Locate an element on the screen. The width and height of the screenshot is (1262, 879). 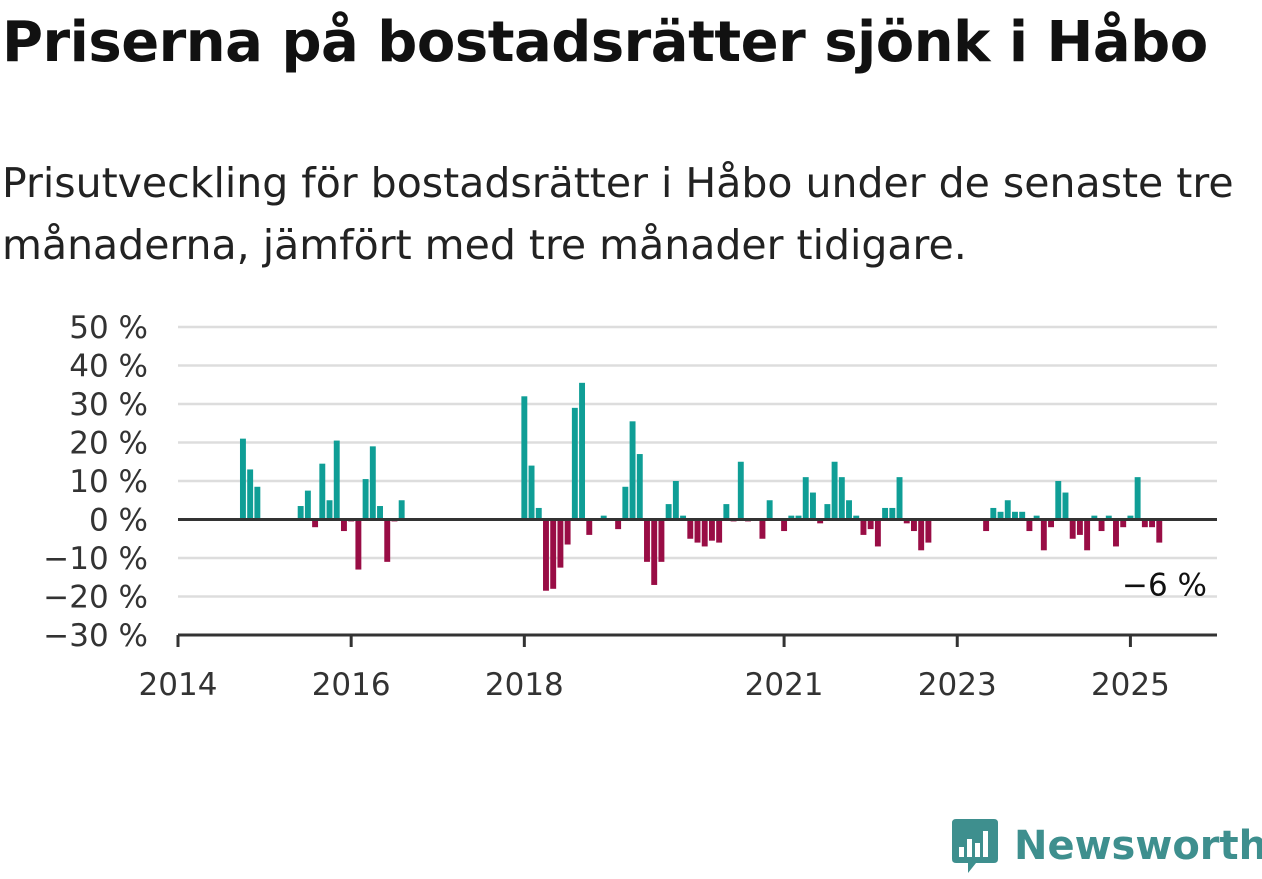
last-value-label: −6 % is located at coordinates (1164, 586).